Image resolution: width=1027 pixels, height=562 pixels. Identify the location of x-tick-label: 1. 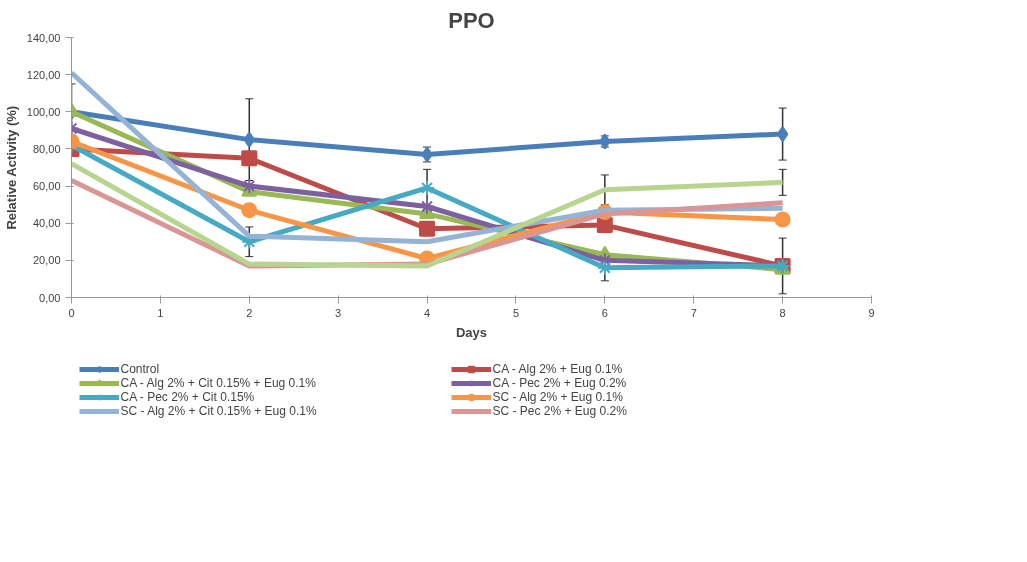
(160, 312).